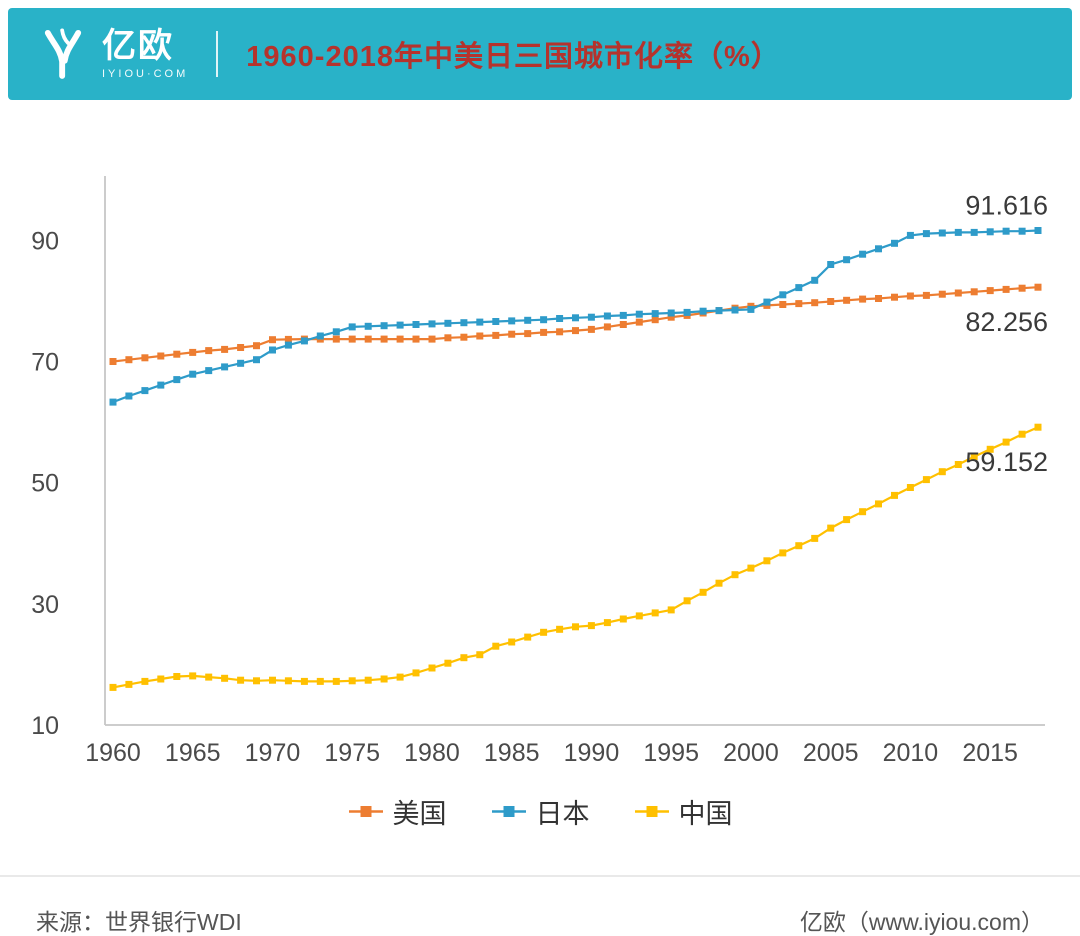  What do you see at coordinates (671, 753) in the screenshot?
I see `x-tick-label: 1995` at bounding box center [671, 753].